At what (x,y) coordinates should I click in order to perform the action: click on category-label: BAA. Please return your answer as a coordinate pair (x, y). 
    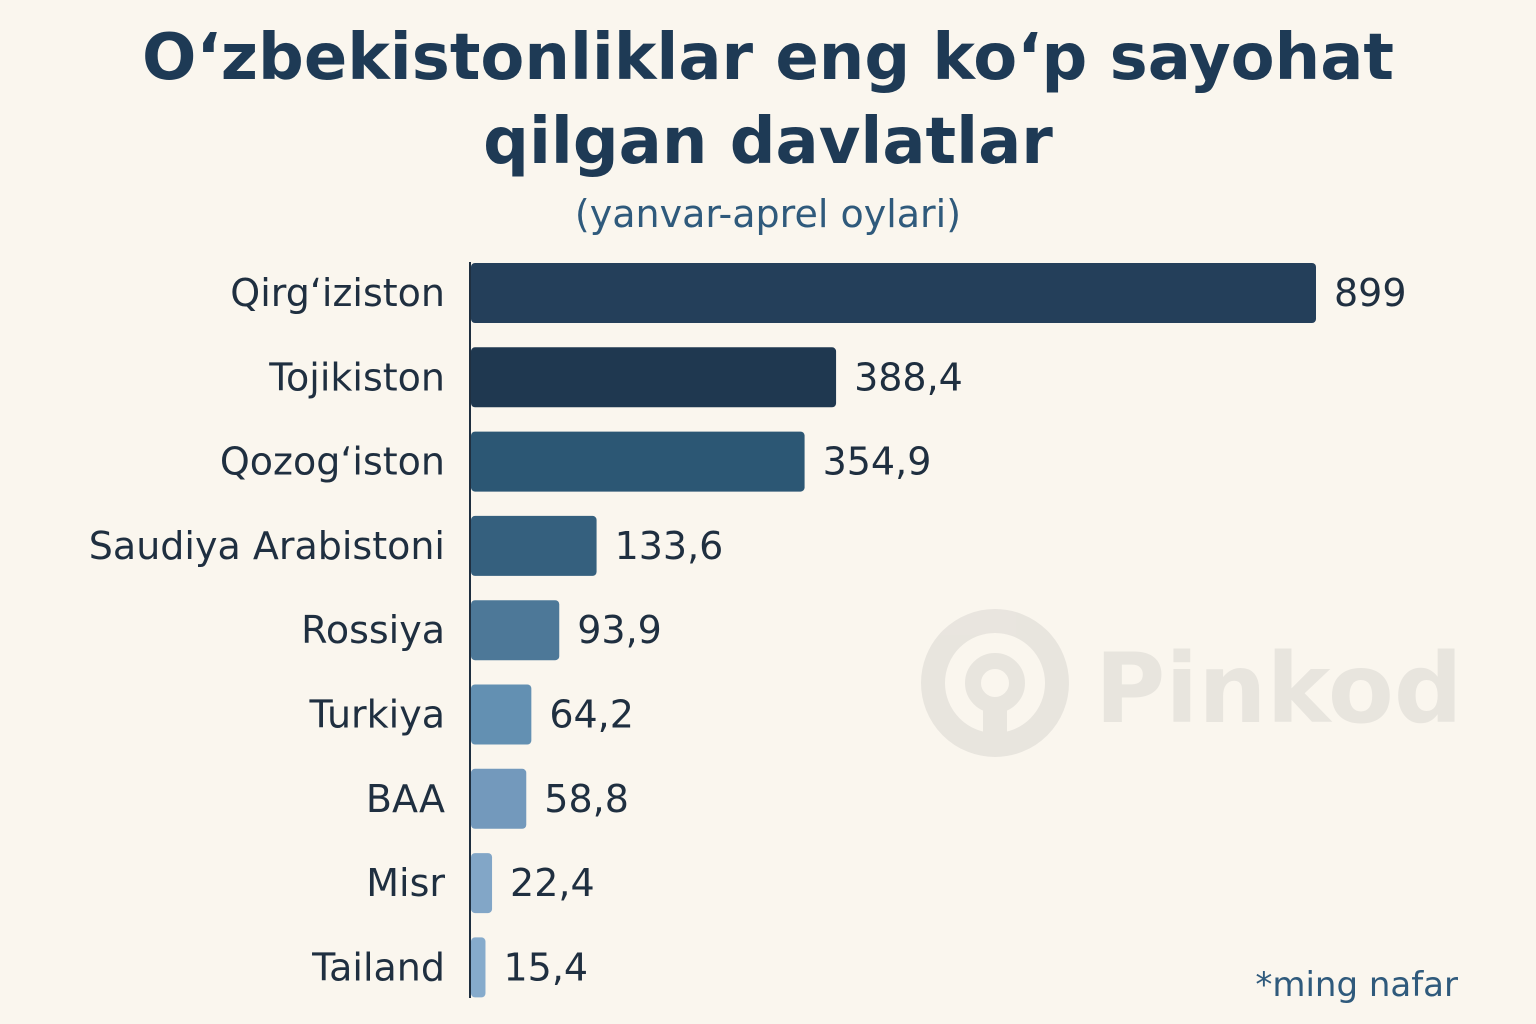
    Looking at the image, I should click on (405, 799).